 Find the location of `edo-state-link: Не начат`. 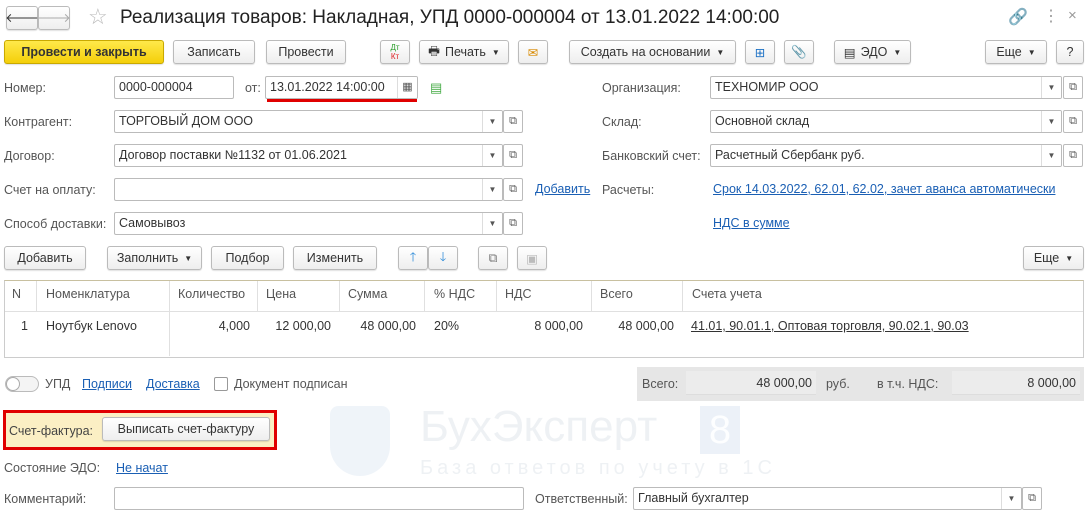

edo-state-link: Не начат is located at coordinates (142, 468).